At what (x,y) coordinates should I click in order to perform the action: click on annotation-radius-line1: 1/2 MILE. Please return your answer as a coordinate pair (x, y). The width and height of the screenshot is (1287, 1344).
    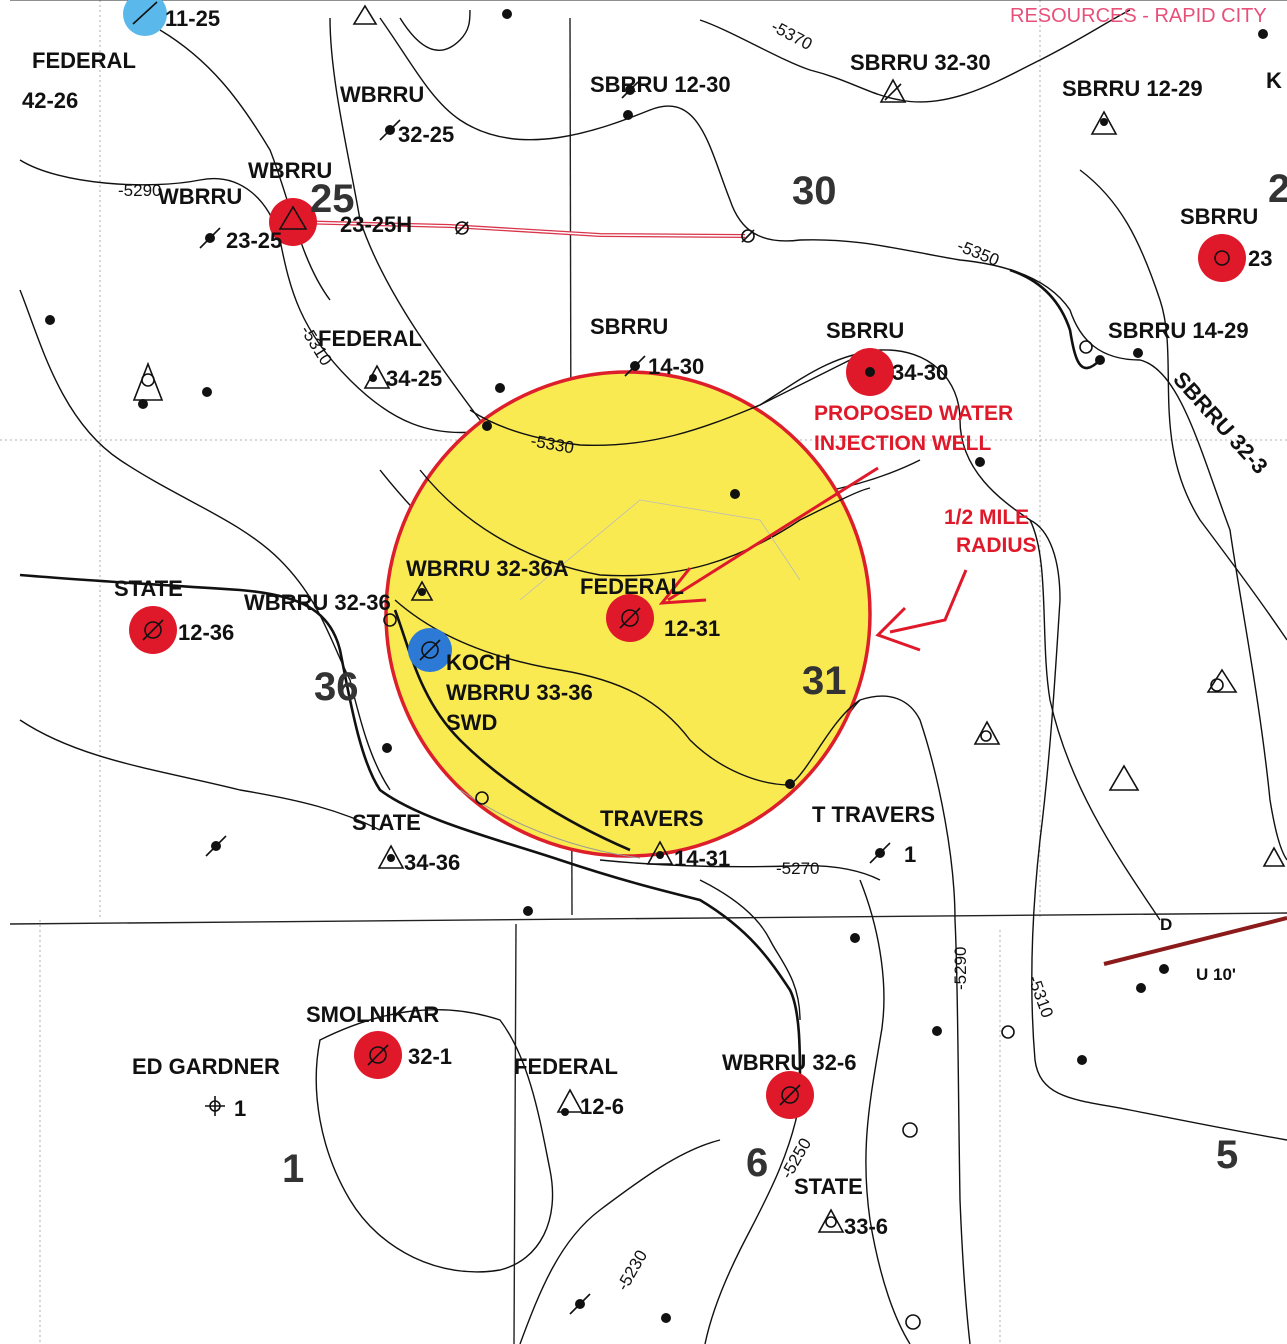
    Looking at the image, I should click on (986, 517).